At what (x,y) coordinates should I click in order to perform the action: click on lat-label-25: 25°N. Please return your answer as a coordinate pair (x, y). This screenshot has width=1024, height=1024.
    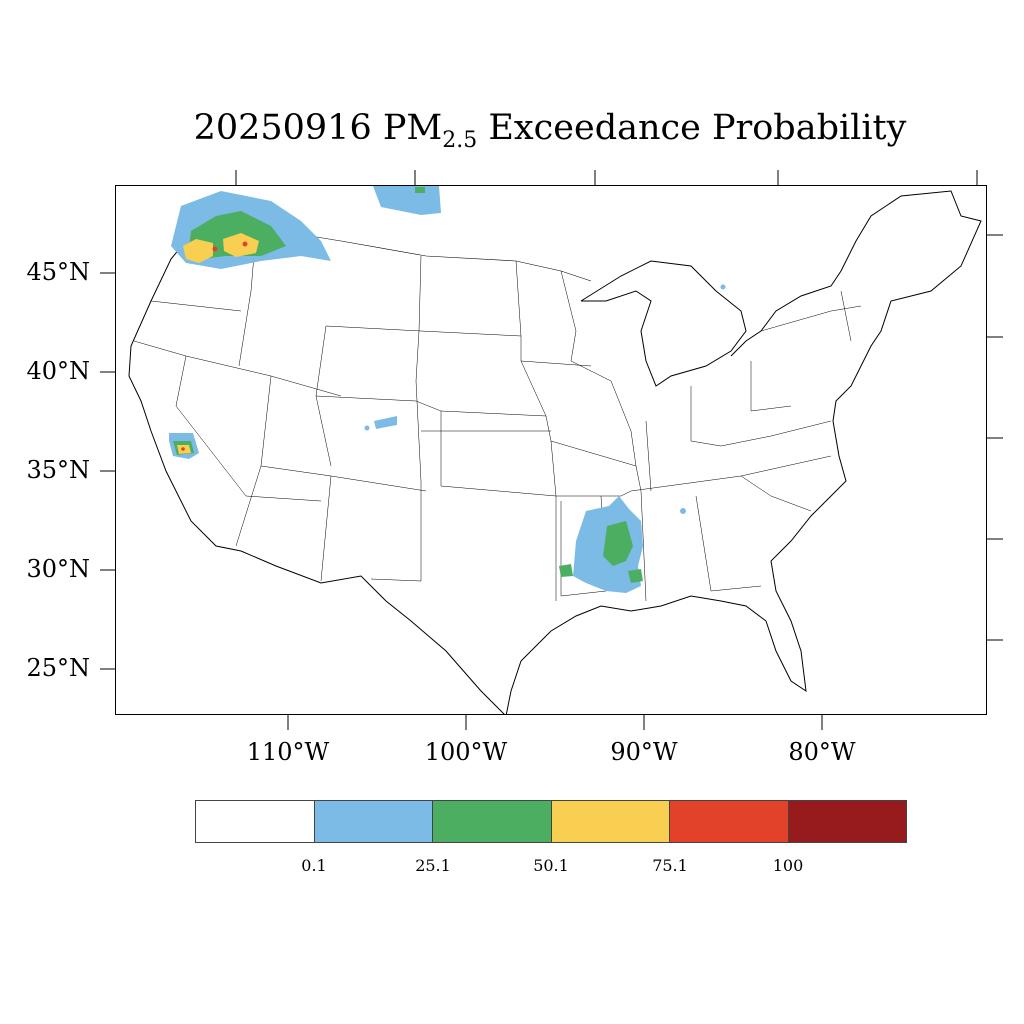
    Looking at the image, I should click on (58, 668).